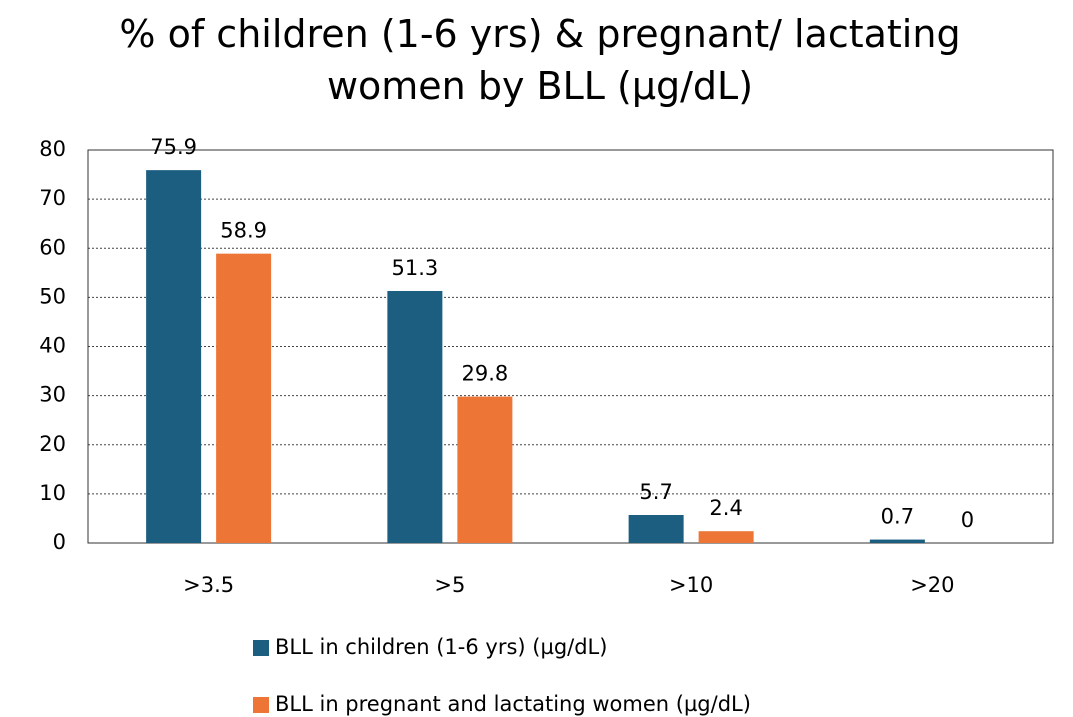 The image size is (1073, 717). I want to click on data-label: 5.7, so click(655, 492).